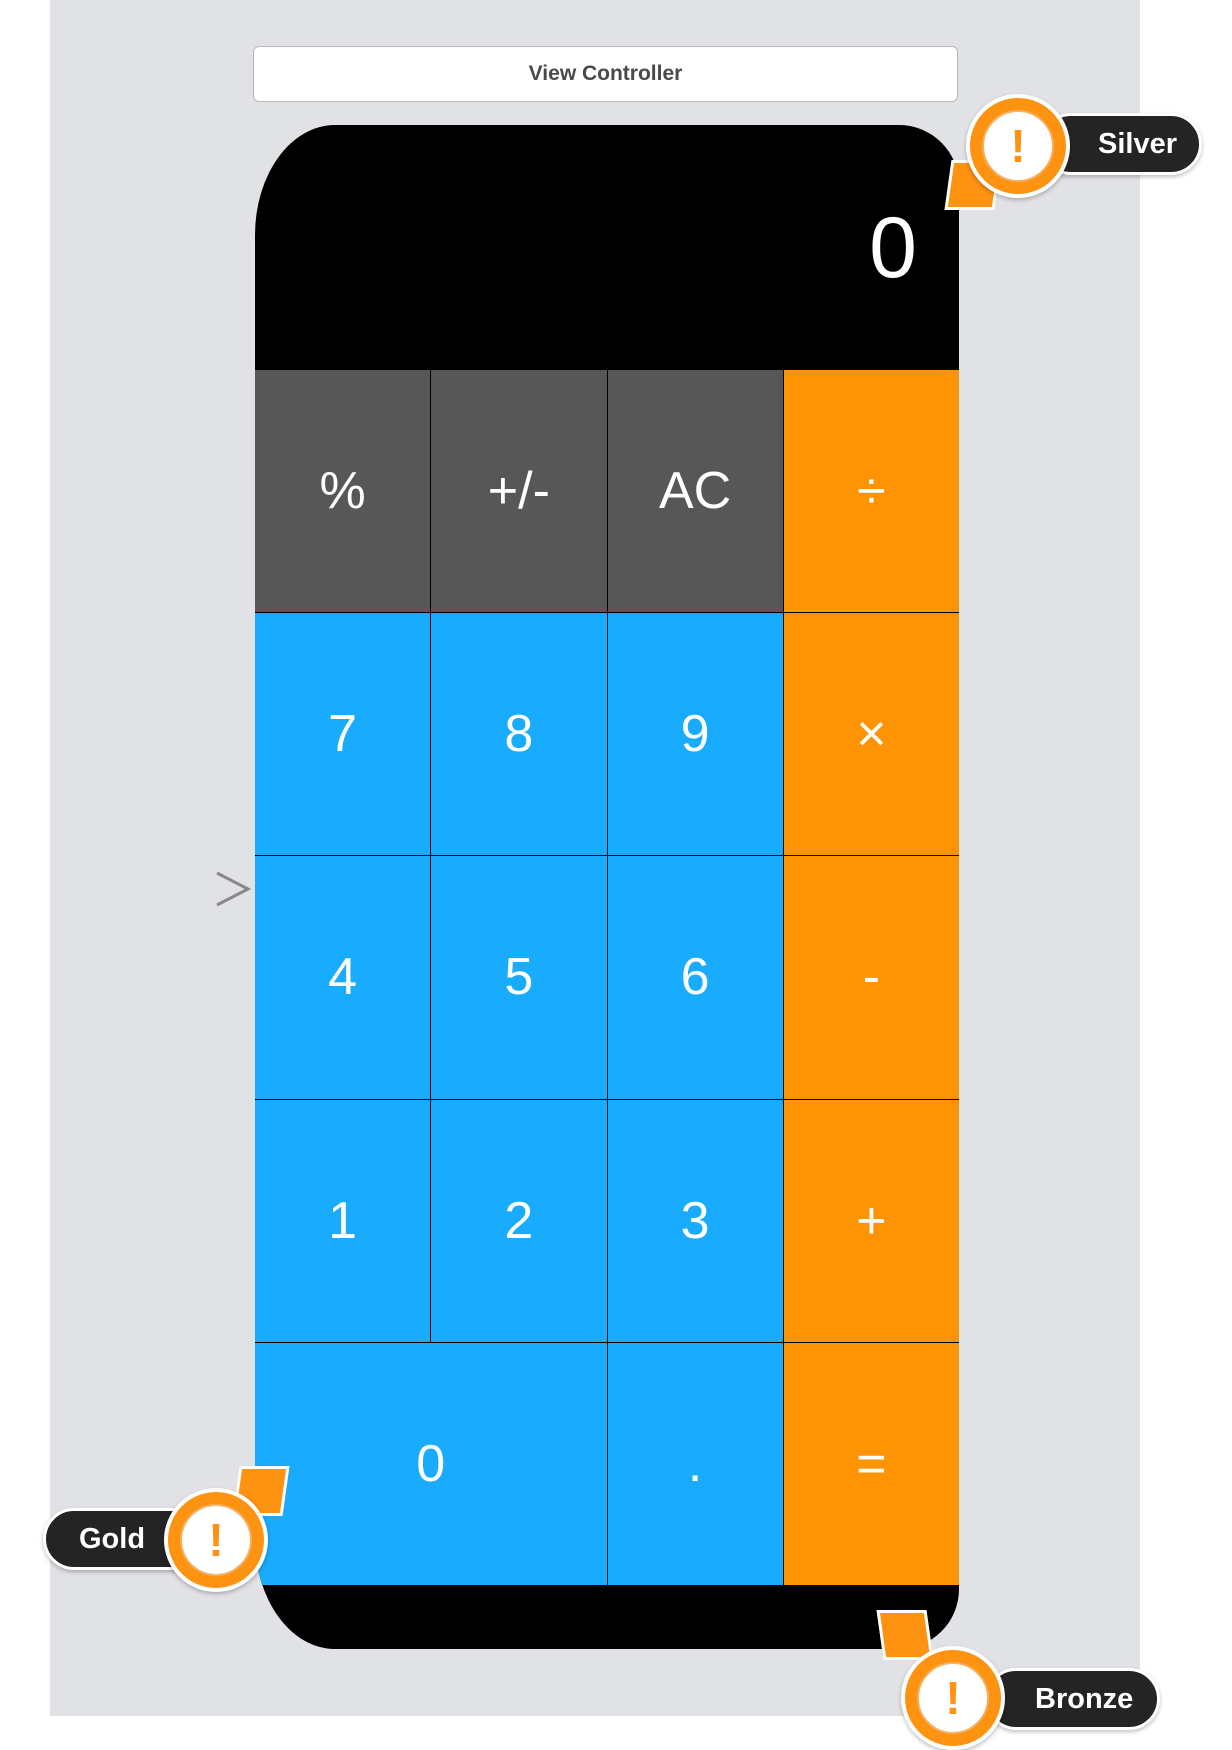 The width and height of the screenshot is (1232, 1750). I want to click on badge-bronze: !, so click(953, 1698).